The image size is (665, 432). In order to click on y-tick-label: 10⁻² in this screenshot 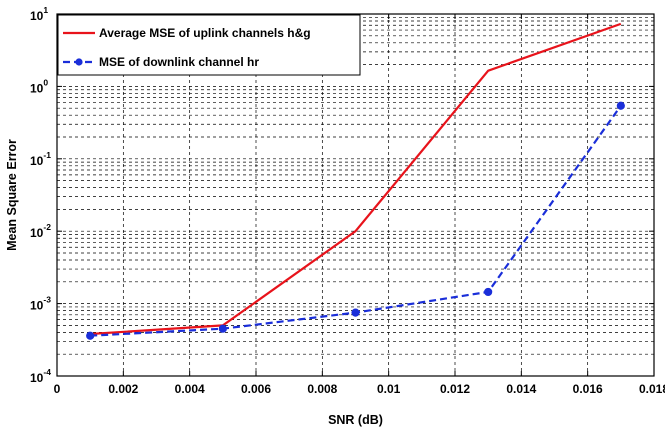, I will do `click(40, 231)`.